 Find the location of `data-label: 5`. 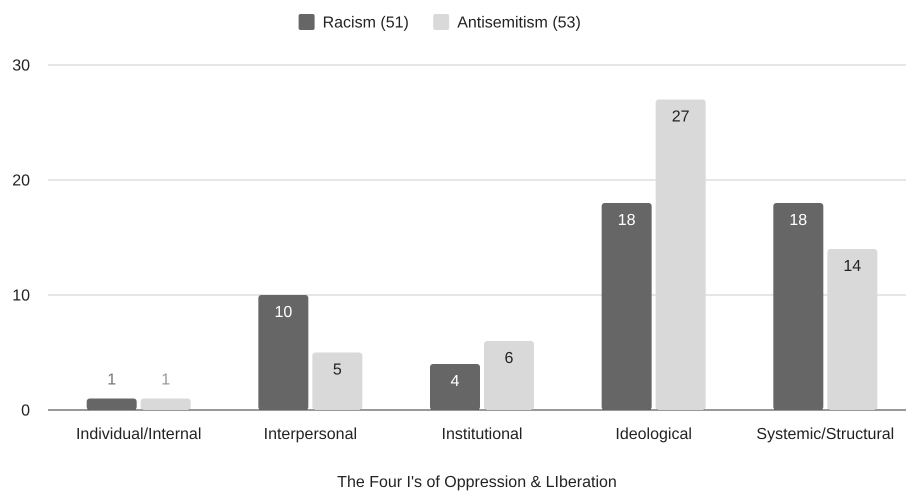

data-label: 5 is located at coordinates (337, 370).